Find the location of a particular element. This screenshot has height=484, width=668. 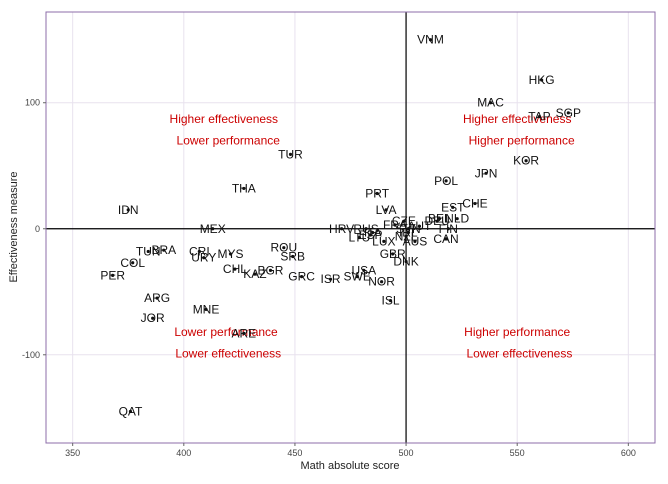

country-label: KAZ is located at coordinates (254, 274).